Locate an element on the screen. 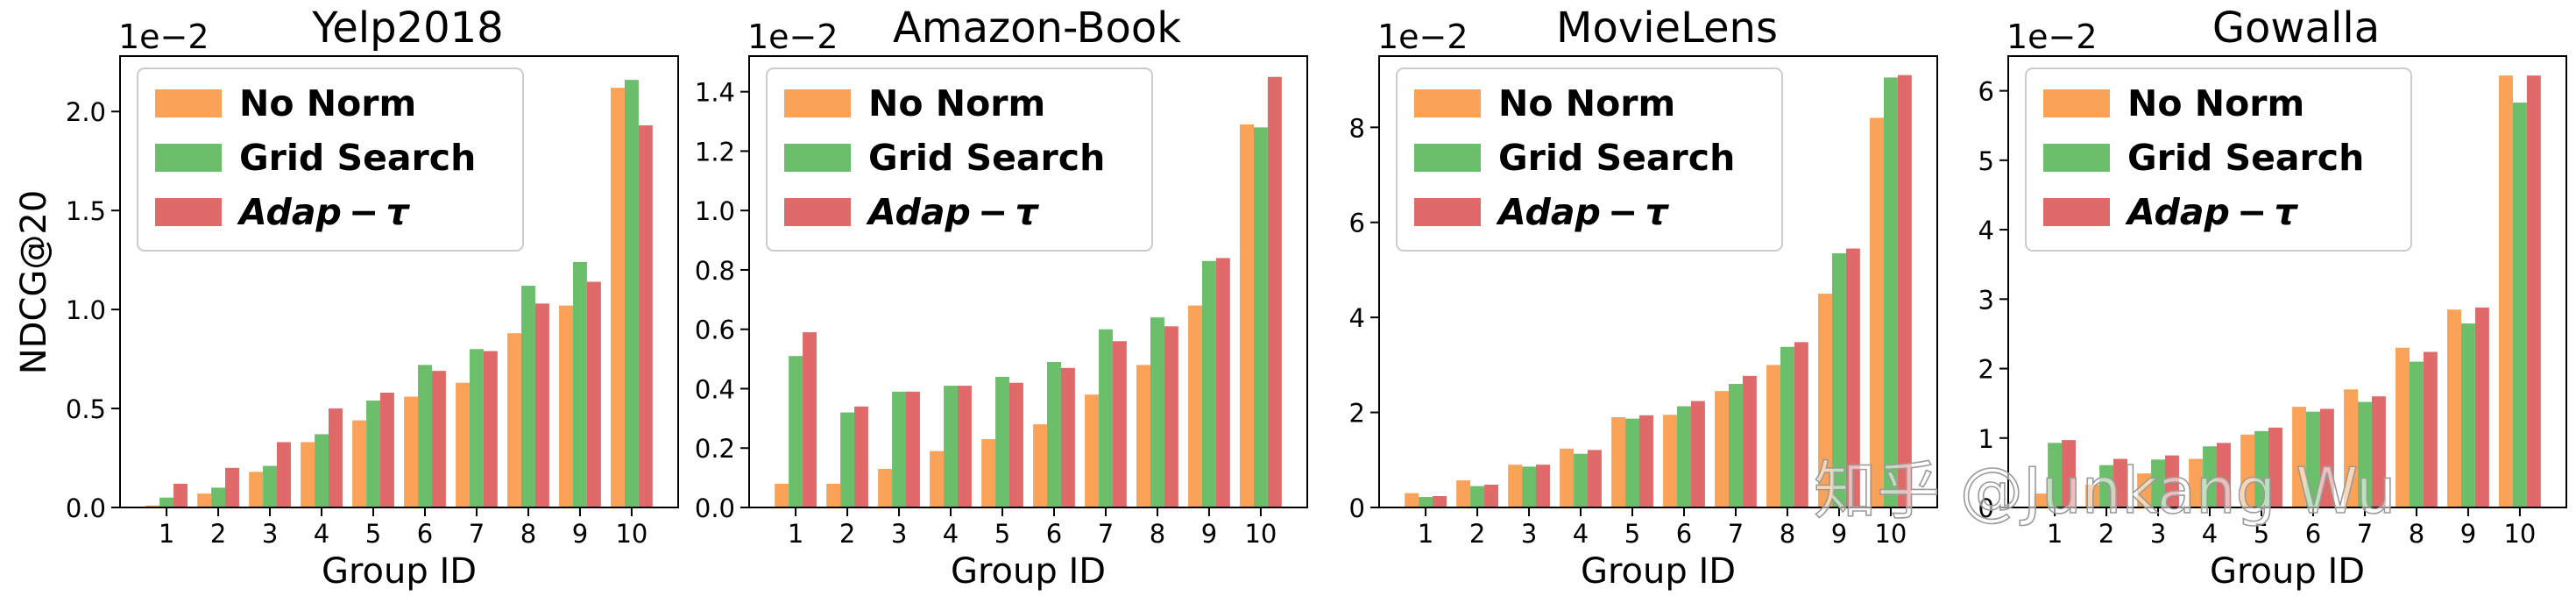 The height and width of the screenshot is (603, 2576). panel-title: Gowalla is located at coordinates (2296, 28).